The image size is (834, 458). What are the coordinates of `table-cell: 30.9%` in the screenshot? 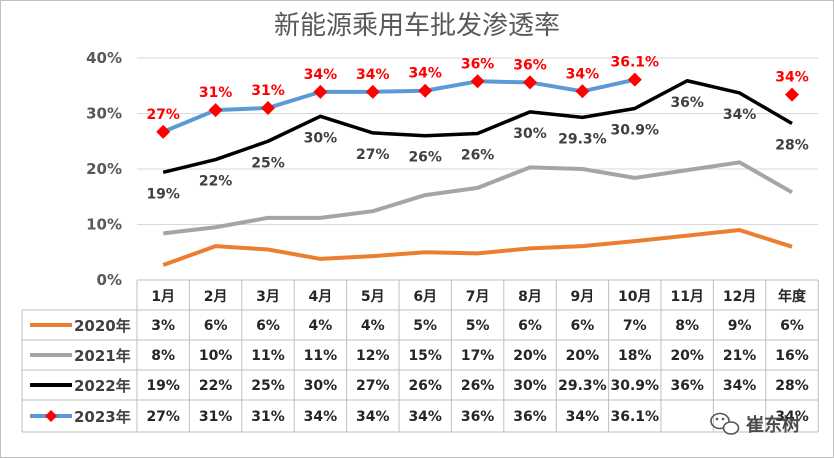 It's located at (635, 386).